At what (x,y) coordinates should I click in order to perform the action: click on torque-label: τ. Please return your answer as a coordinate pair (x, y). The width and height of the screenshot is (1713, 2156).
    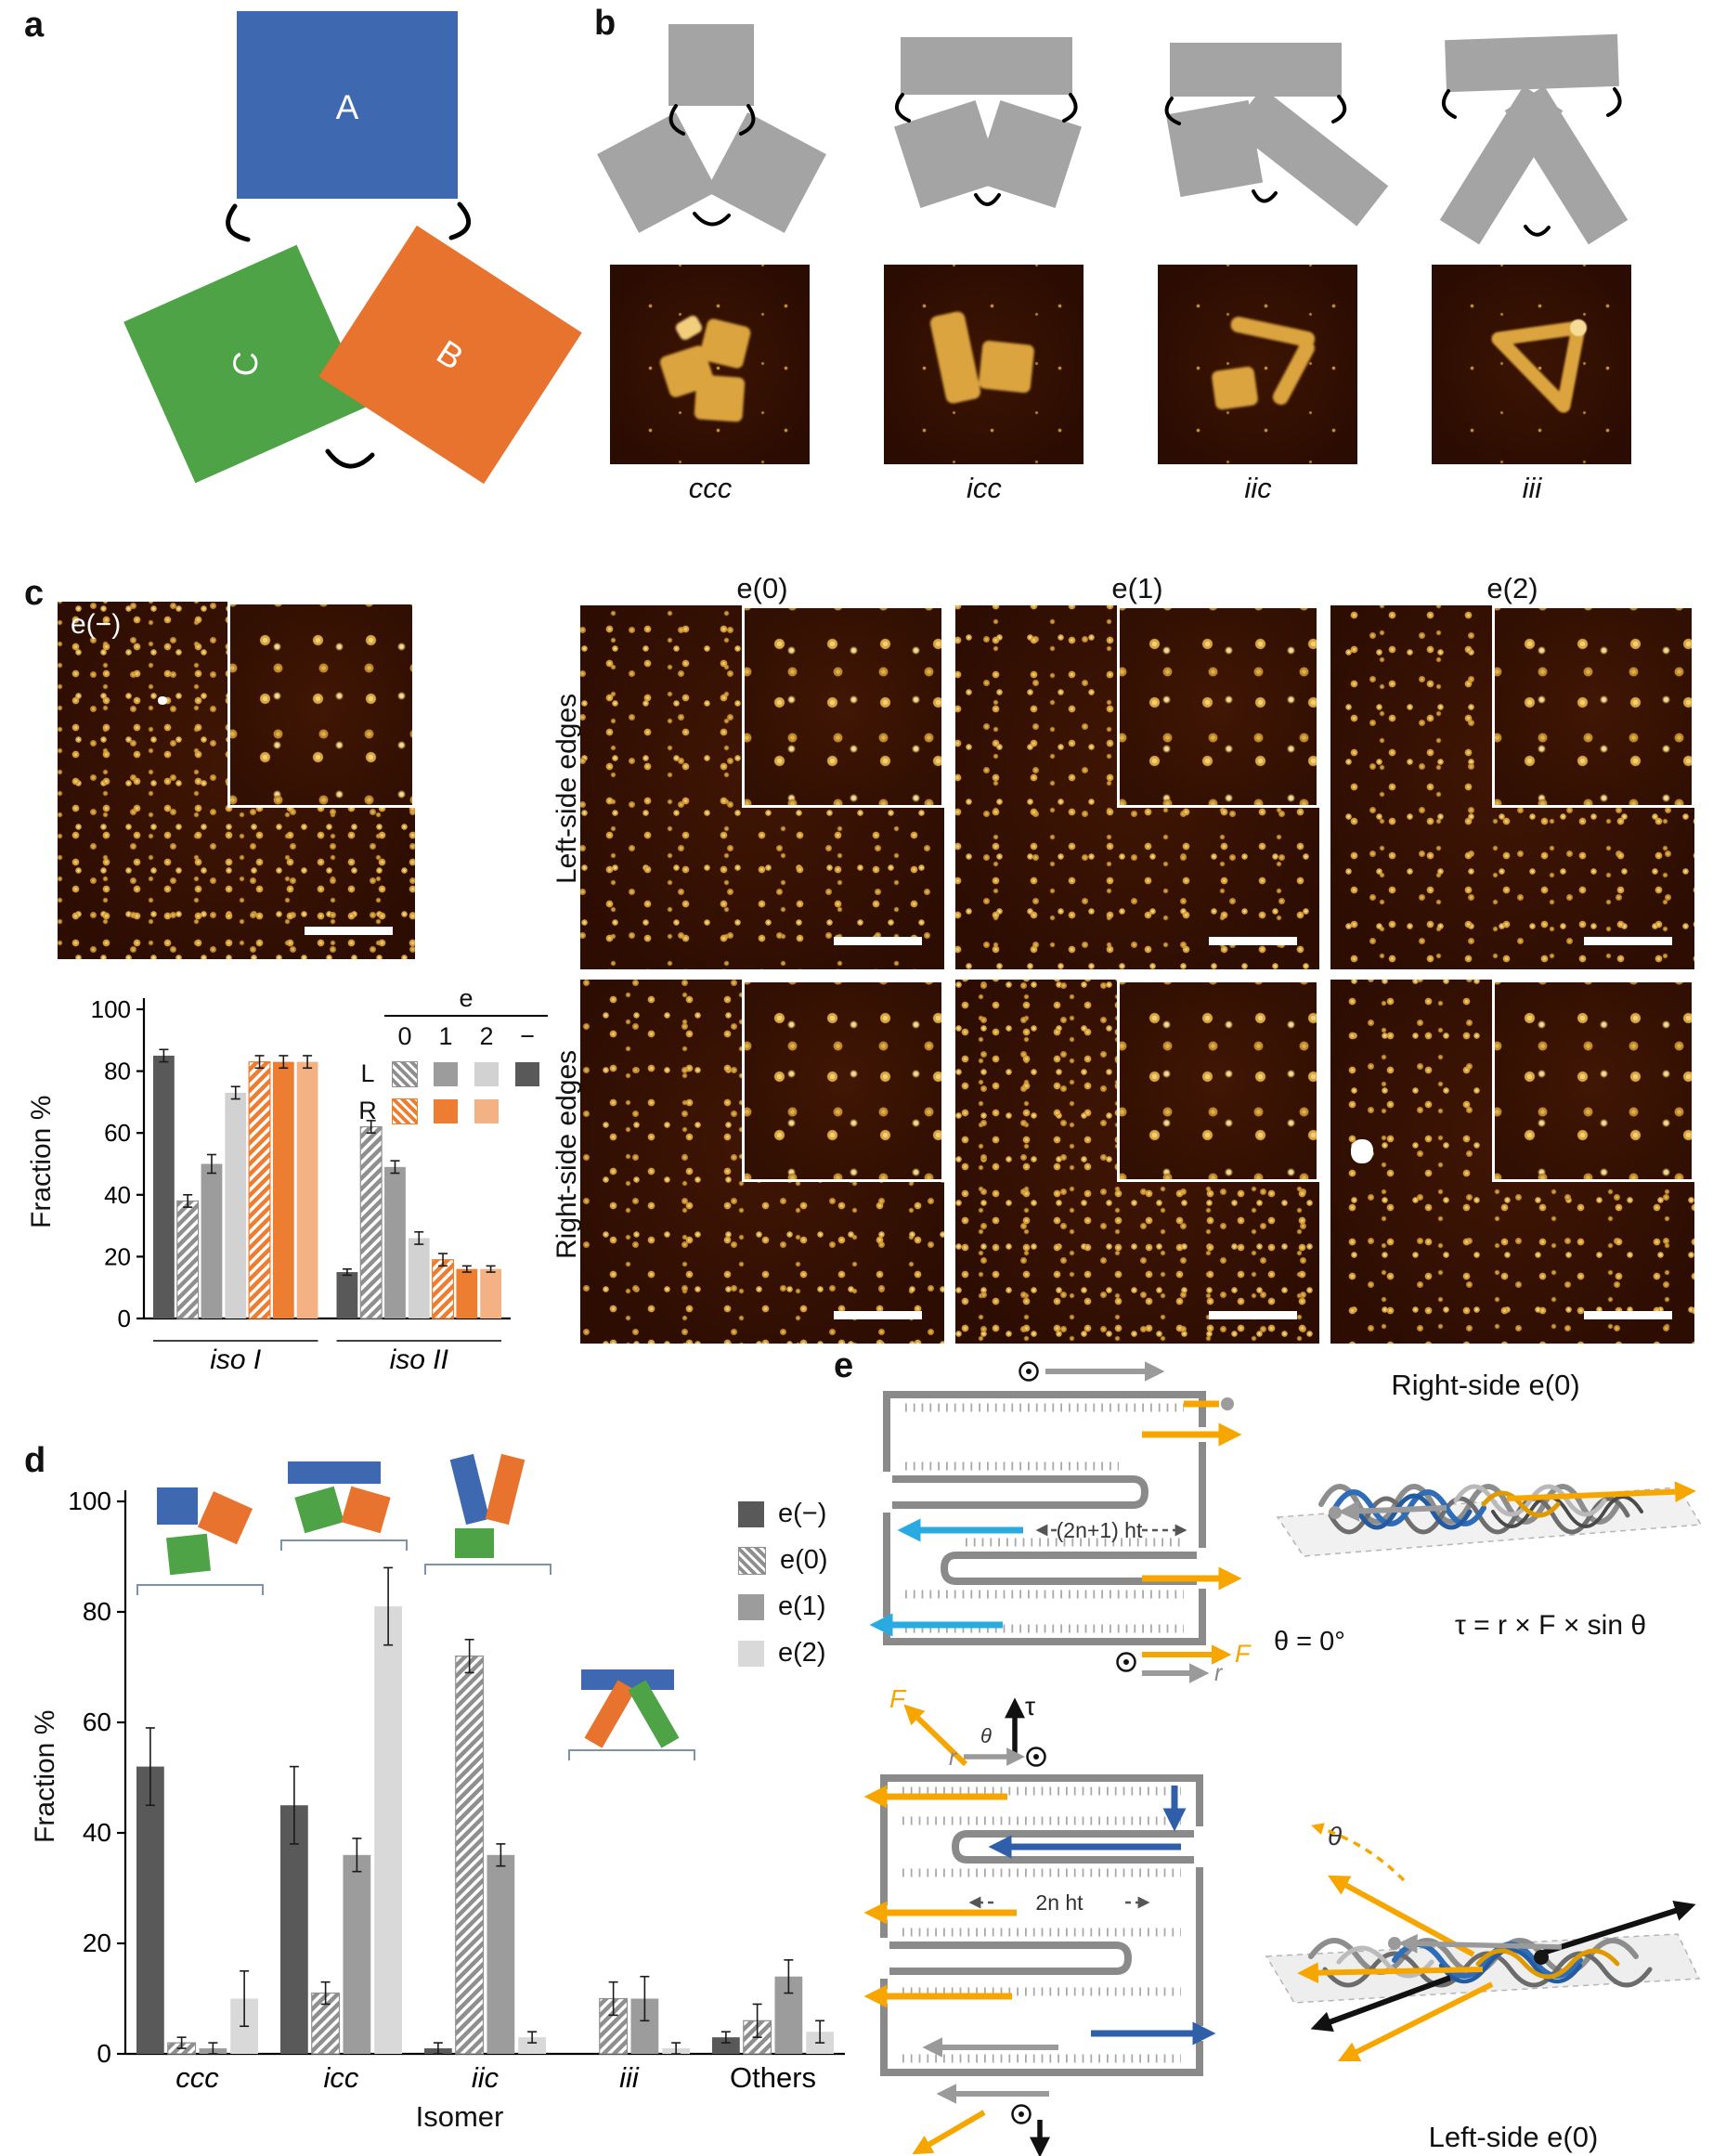
    Looking at the image, I should click on (1030, 1706).